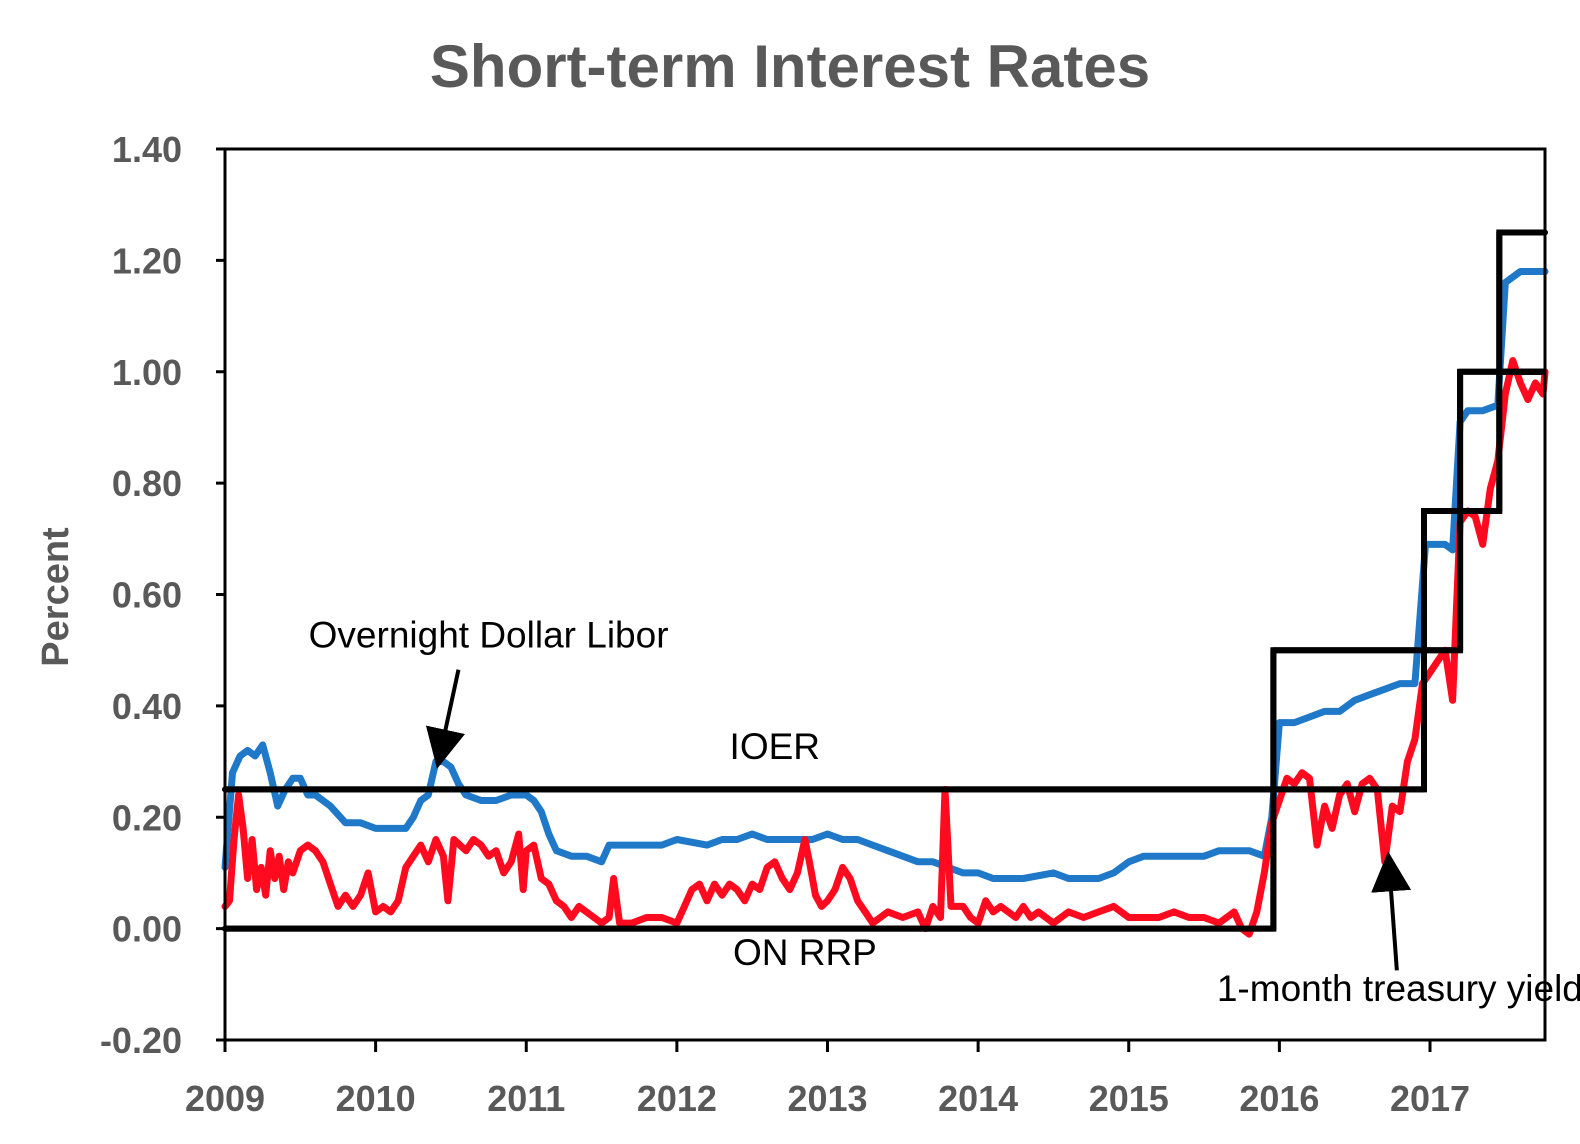 This screenshot has width=1580, height=1144. What do you see at coordinates (775, 746) in the screenshot?
I see `annotation-label: IOER` at bounding box center [775, 746].